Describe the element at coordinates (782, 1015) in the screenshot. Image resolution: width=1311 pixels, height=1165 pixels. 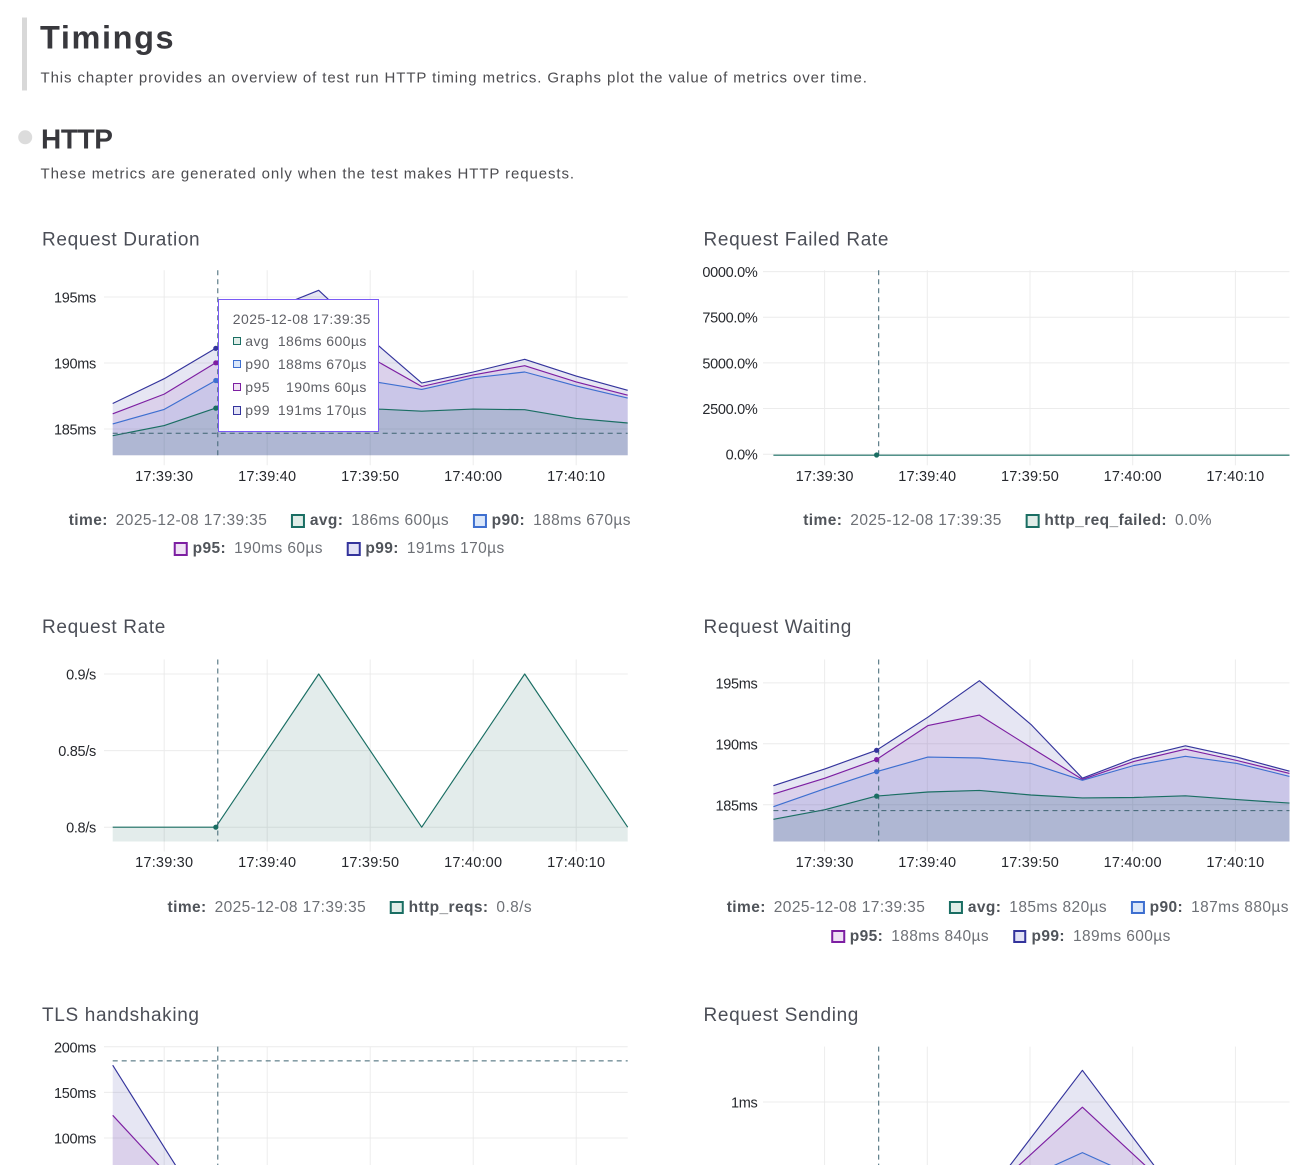
I see `svg-text: Request Sending` at that location.